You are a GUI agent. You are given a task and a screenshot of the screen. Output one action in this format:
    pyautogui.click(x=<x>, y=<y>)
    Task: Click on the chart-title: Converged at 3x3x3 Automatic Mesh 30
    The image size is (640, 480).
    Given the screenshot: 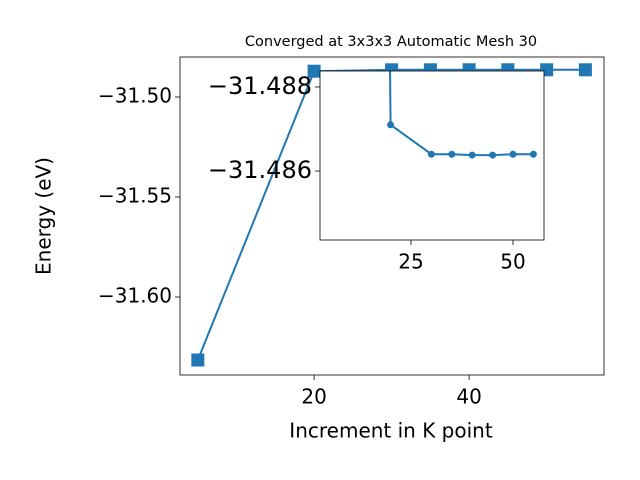 What is the action you would take?
    pyautogui.click(x=391, y=42)
    